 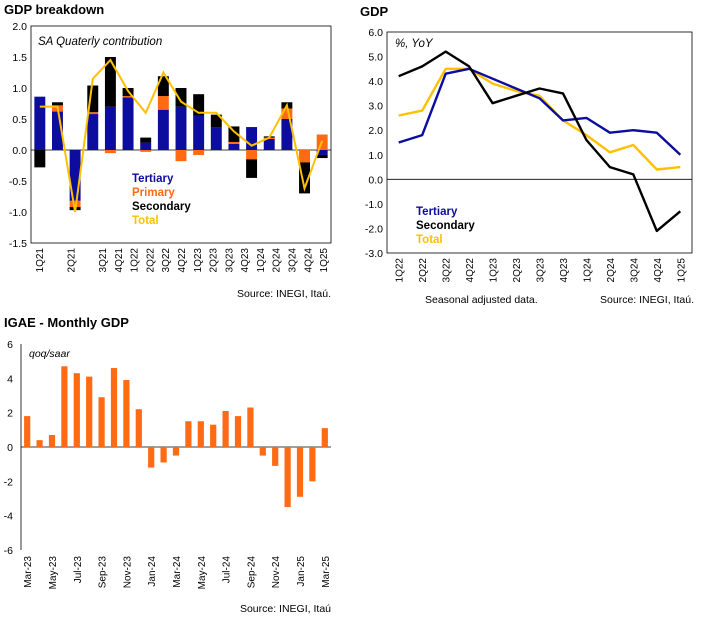 I want to click on chart3-xtick-label: Mar-23, so click(x=28, y=572).